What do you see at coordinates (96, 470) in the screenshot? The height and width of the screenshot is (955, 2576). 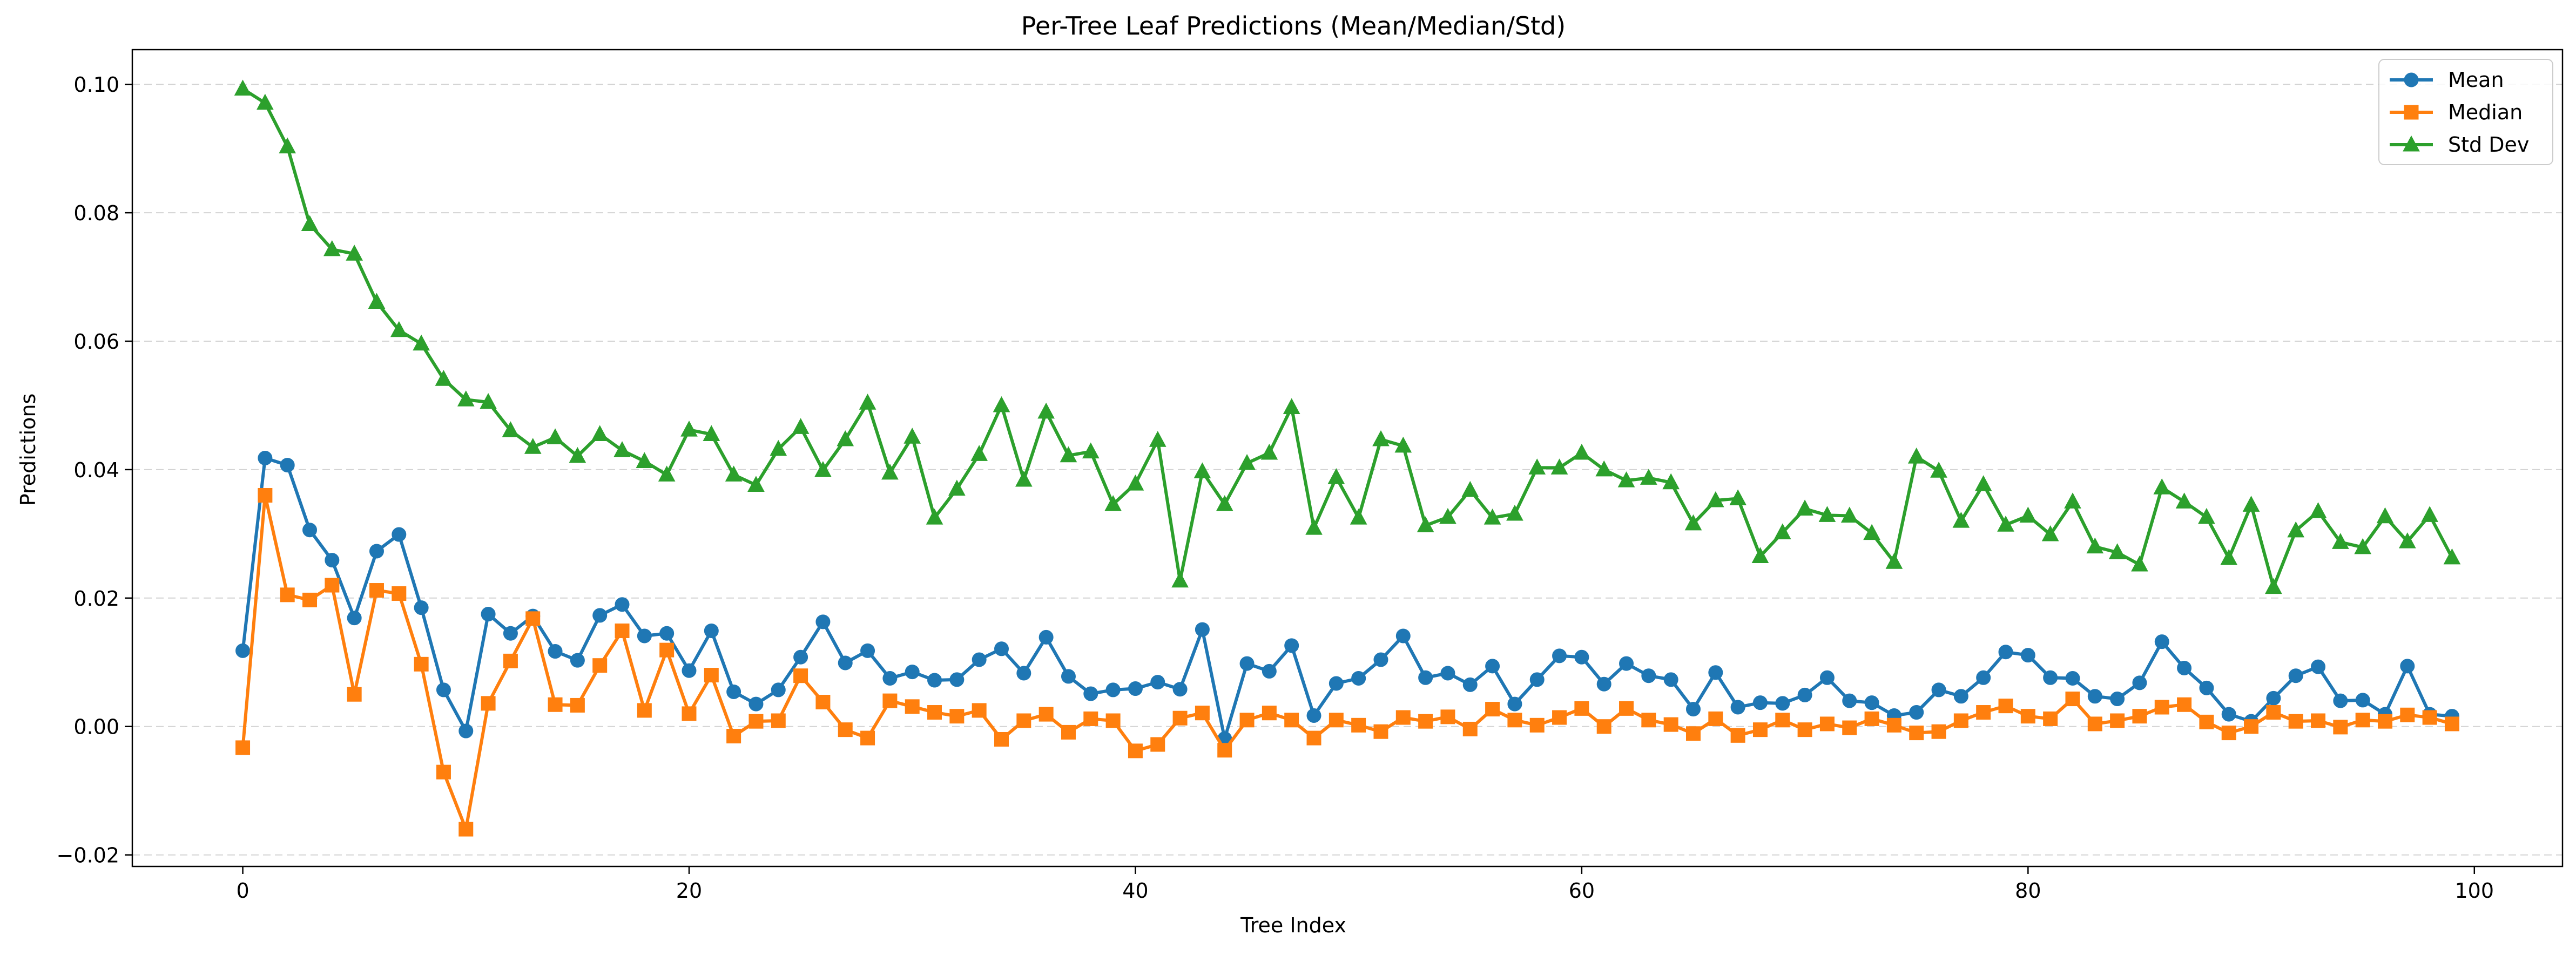 I see `y-tick-label: 0.04` at bounding box center [96, 470].